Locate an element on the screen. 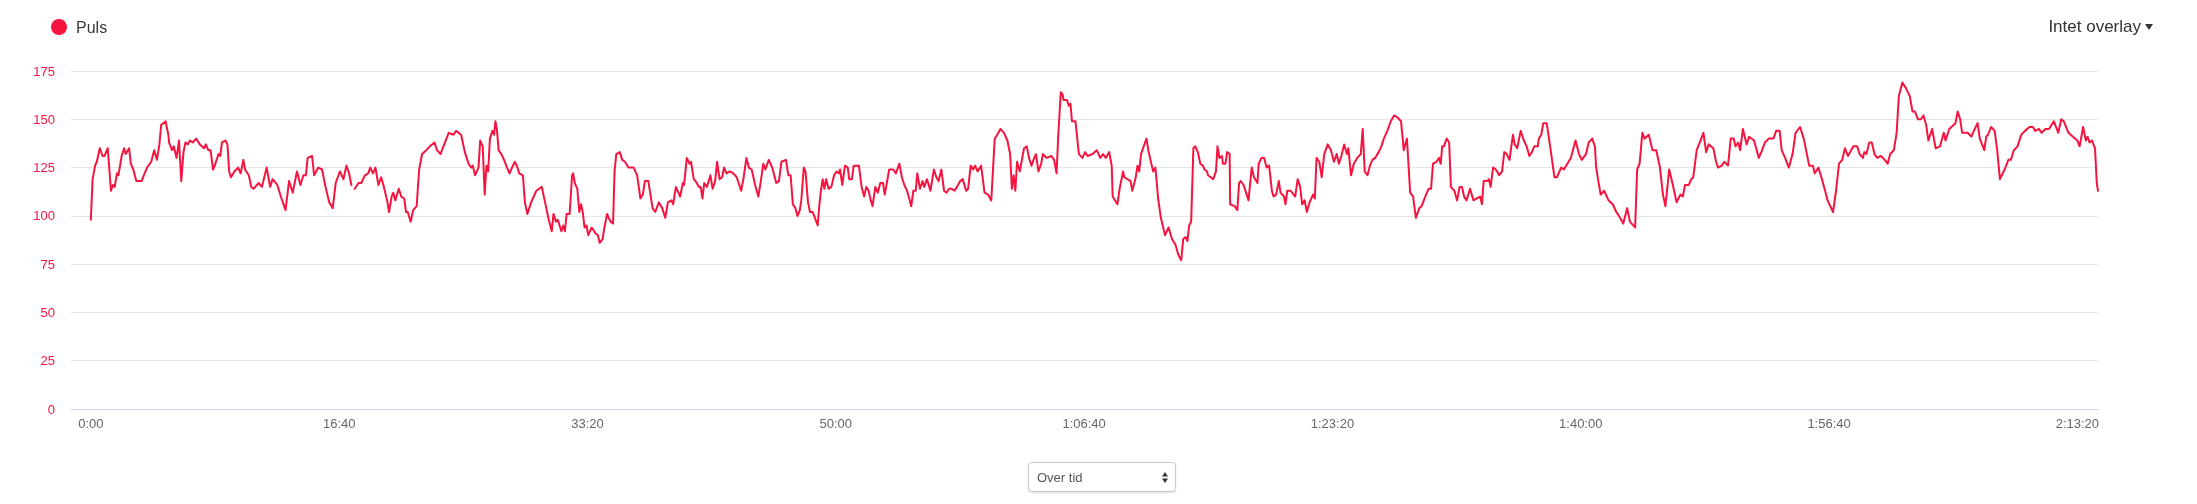 This screenshot has height=504, width=2197. legend-label: Puls is located at coordinates (92, 27).